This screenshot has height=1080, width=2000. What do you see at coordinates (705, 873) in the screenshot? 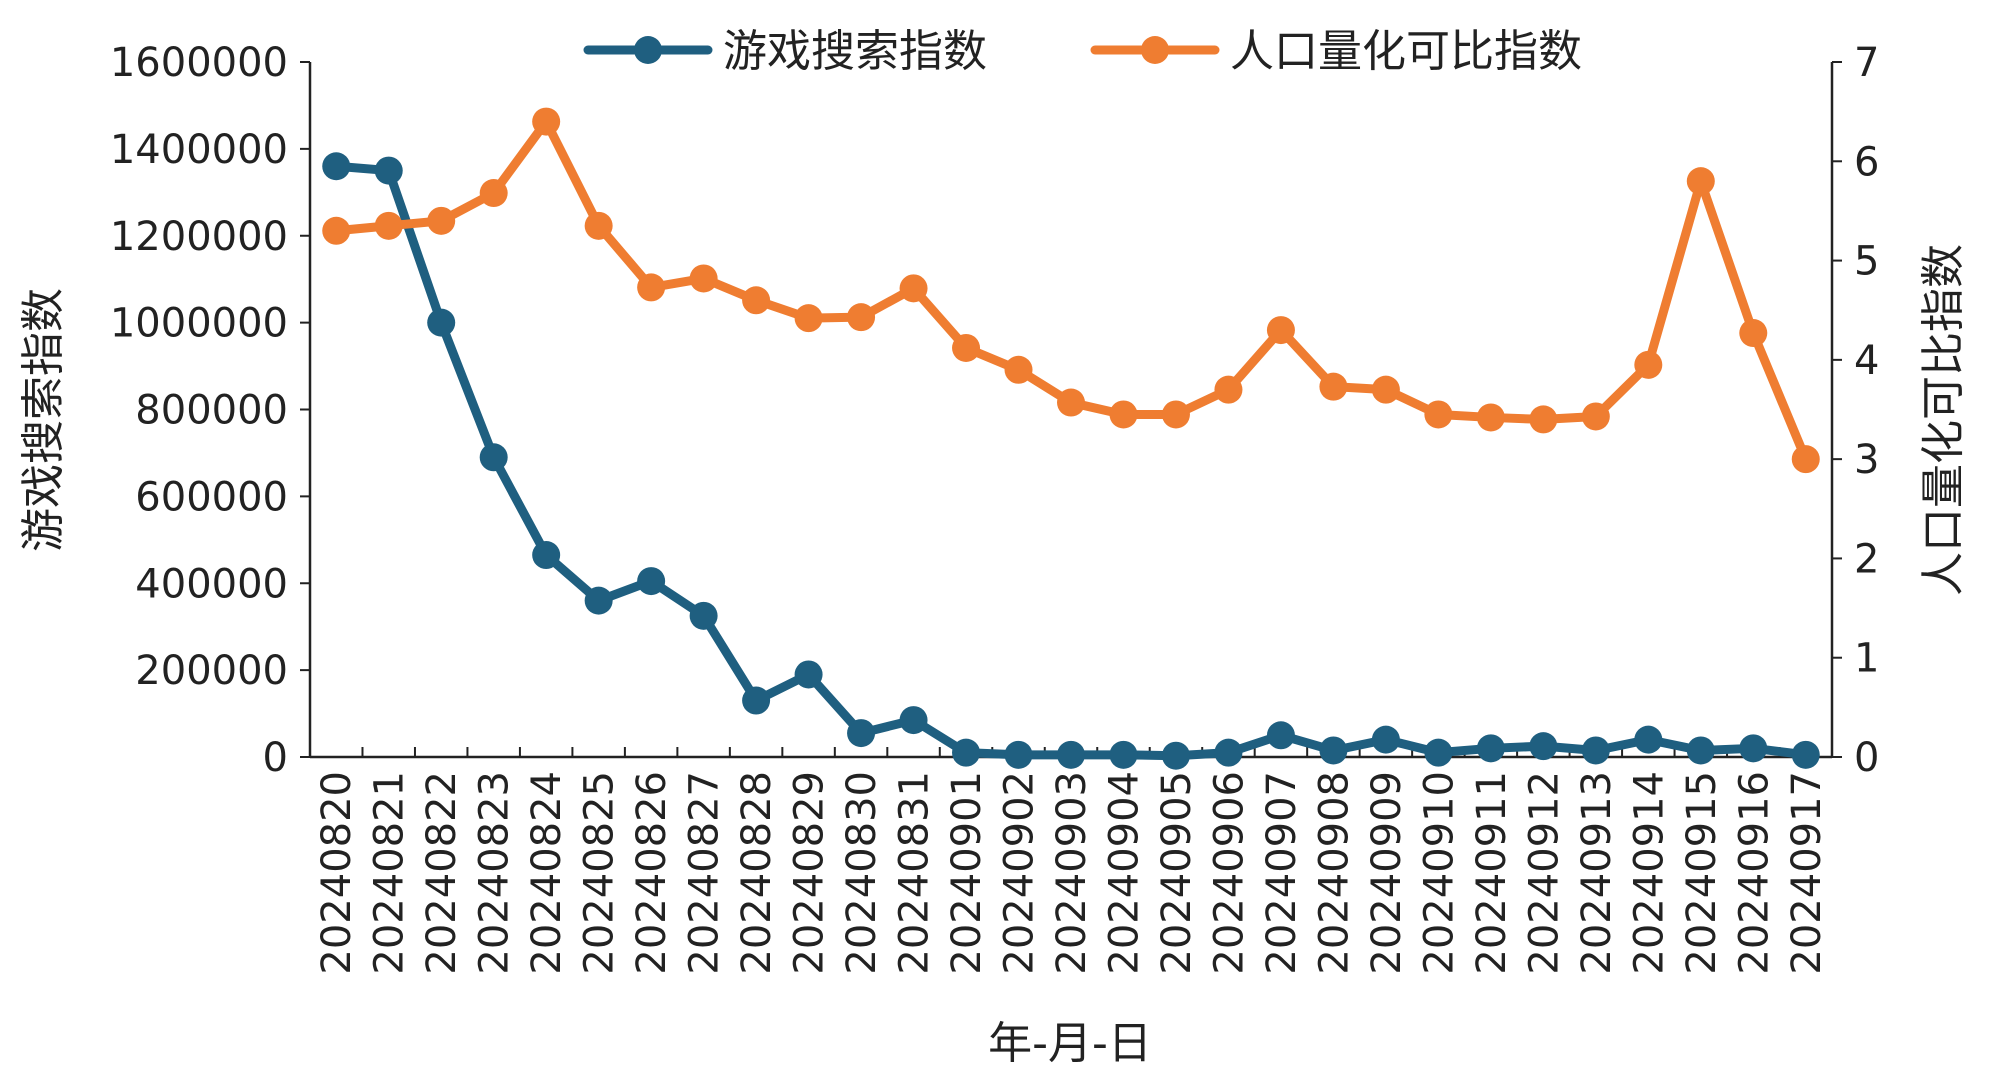
I see `x-tick-label: 20240827` at bounding box center [705, 873].